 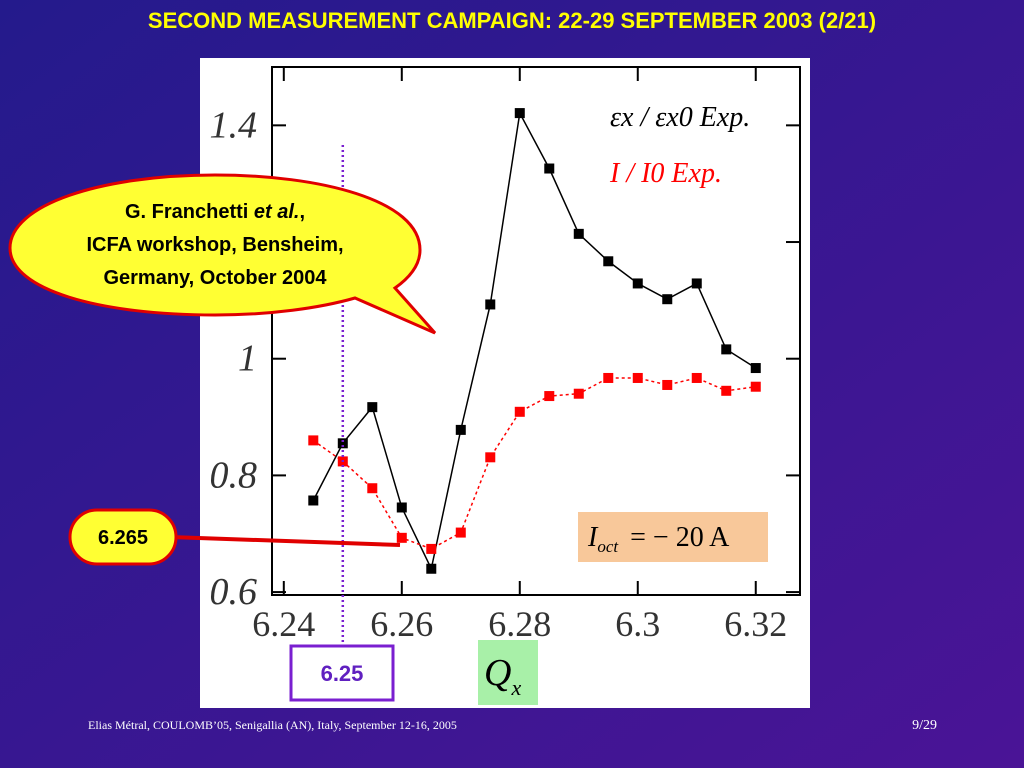 I want to click on x-label-subscript: x, so click(x=515, y=687).